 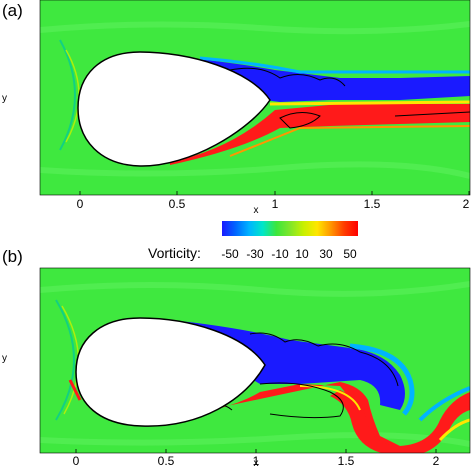 What do you see at coordinates (12, 10) in the screenshot?
I see `panel-a-label: (a)` at bounding box center [12, 10].